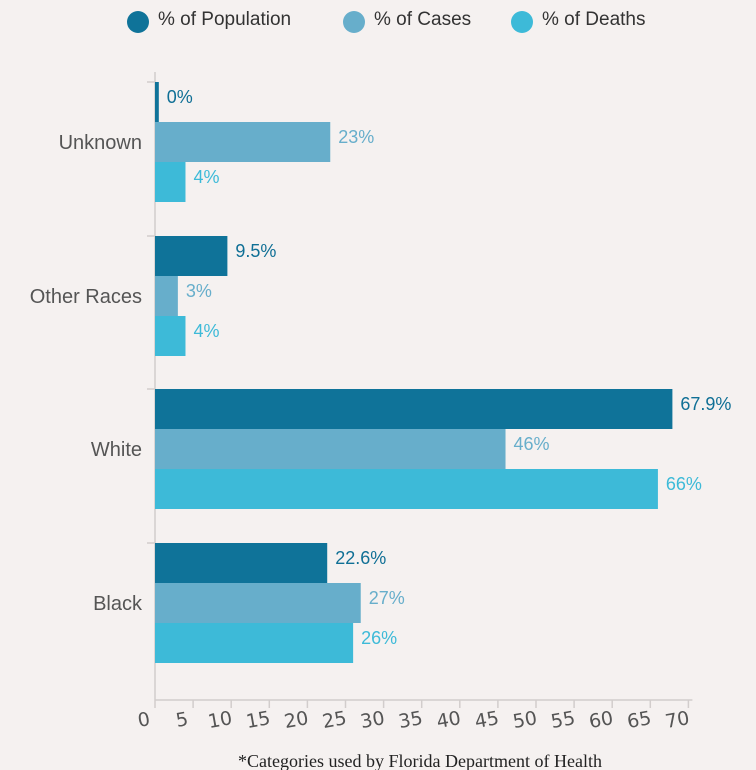 The image size is (756, 770). What do you see at coordinates (356, 137) in the screenshot?
I see `value-label-unknown-of-cases: 23%` at bounding box center [356, 137].